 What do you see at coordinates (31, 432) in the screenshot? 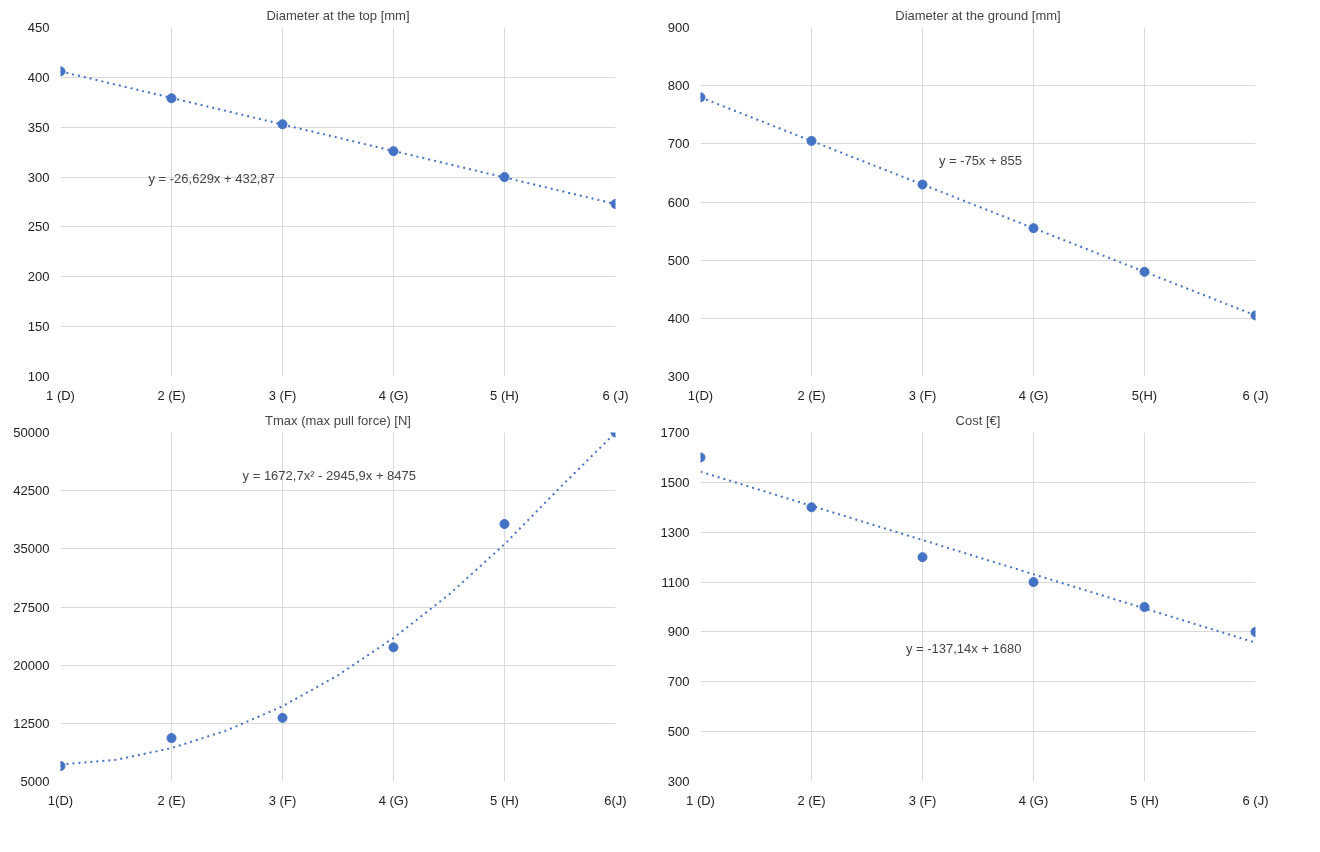
I see `y-tick-label: 50000` at bounding box center [31, 432].